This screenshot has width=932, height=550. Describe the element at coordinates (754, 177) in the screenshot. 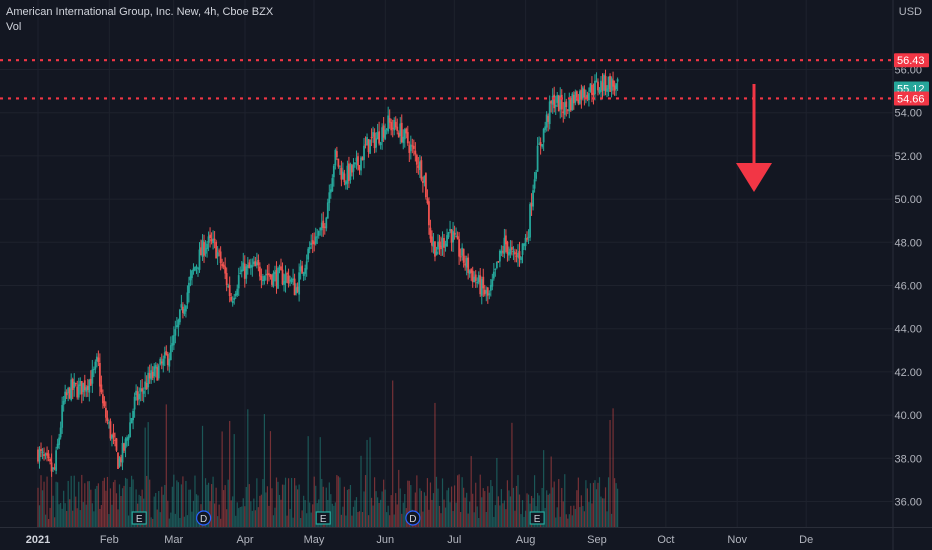

I see `down-arrow-icon` at that location.